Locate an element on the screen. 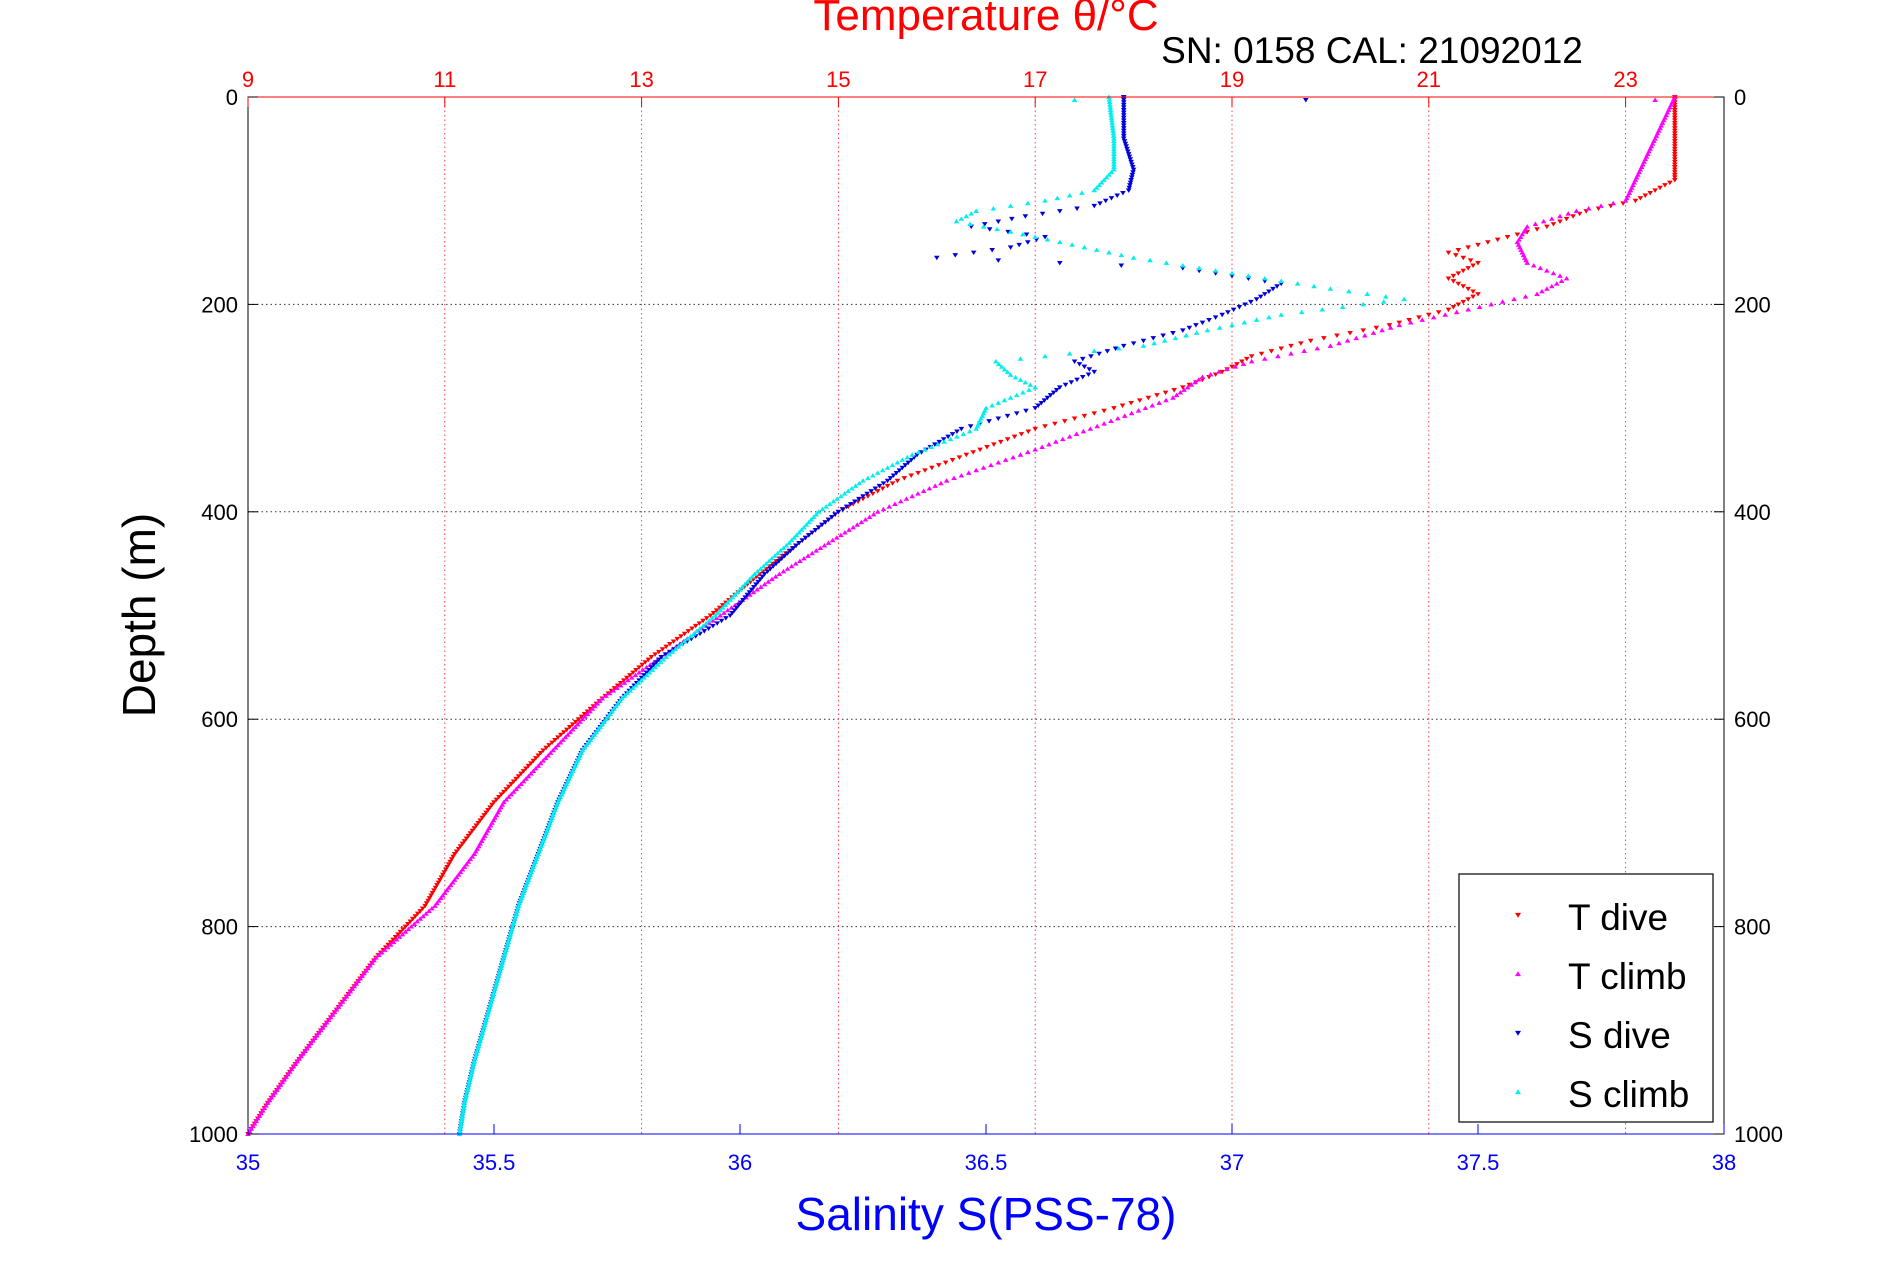 This screenshot has width=1891, height=1262. depth-tick-label-left: 0 is located at coordinates (232, 97).